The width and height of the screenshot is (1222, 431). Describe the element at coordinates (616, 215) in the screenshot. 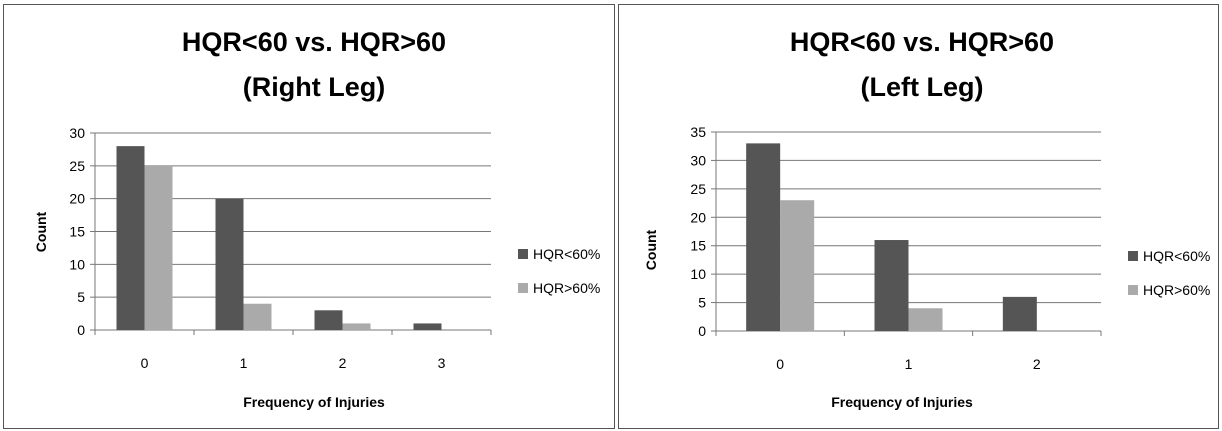

I see `panel-divider` at that location.